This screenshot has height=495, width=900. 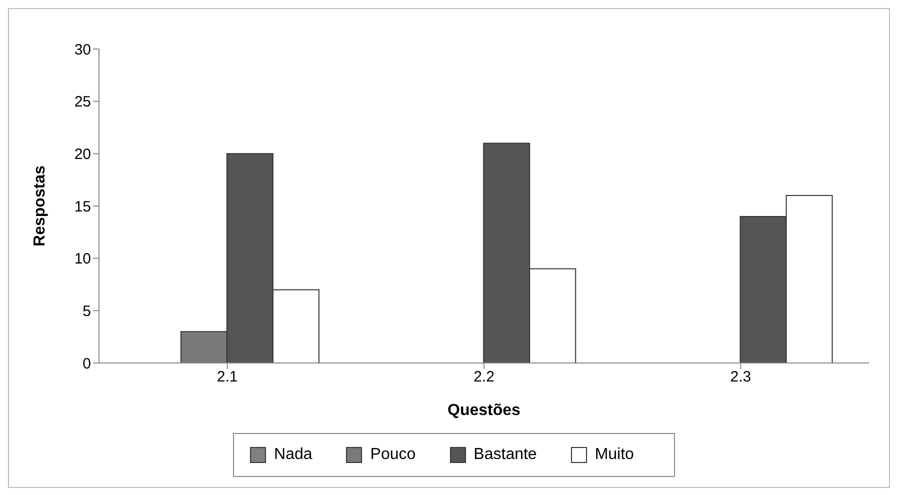 What do you see at coordinates (86, 363) in the screenshot?
I see `y-tick-label: 0` at bounding box center [86, 363].